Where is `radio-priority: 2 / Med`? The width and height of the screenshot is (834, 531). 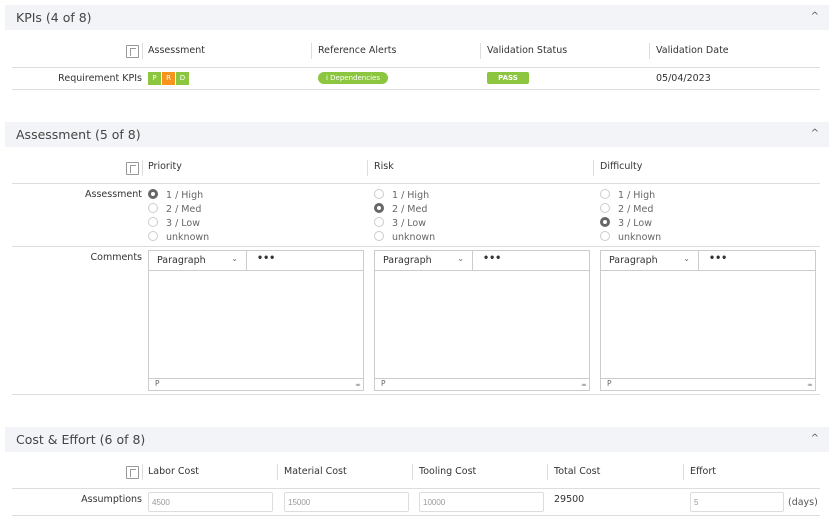 radio-priority: 2 / Med is located at coordinates (174, 209).